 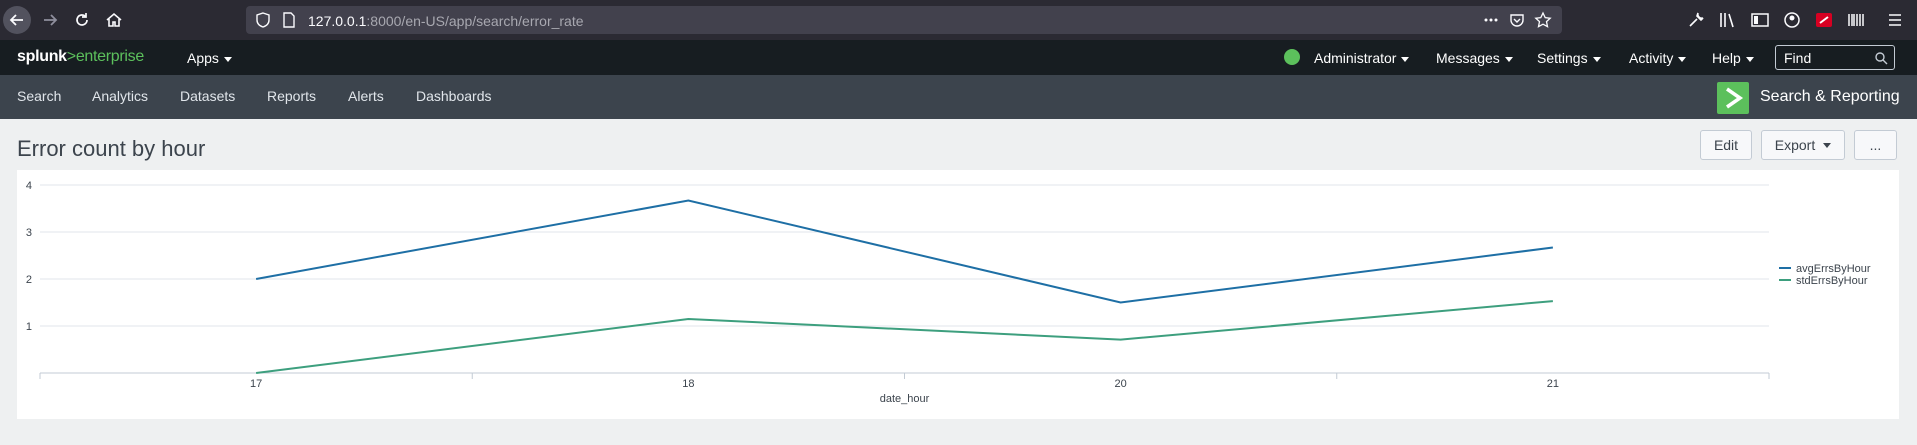 I want to click on help-menu-label: Help, so click(x=1726, y=58).